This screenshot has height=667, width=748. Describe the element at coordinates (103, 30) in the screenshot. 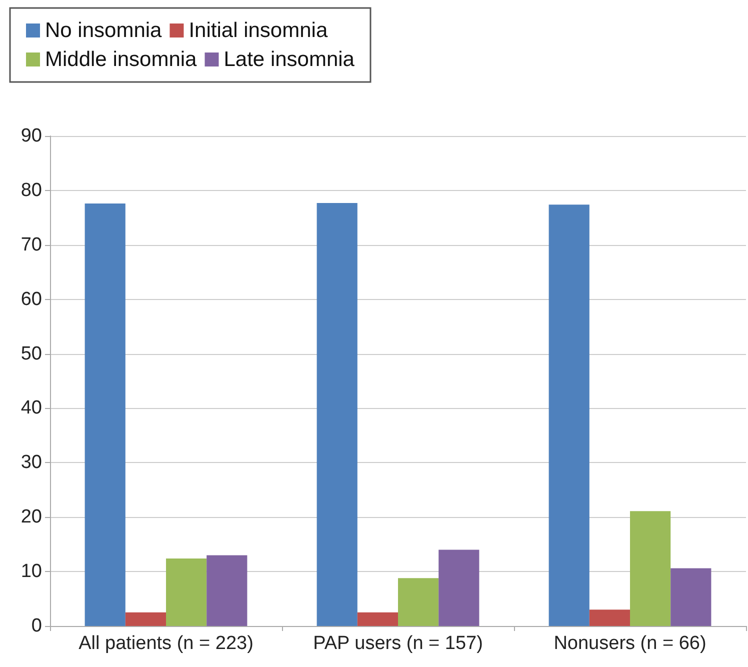

I see `legend-label: No insomnia` at that location.